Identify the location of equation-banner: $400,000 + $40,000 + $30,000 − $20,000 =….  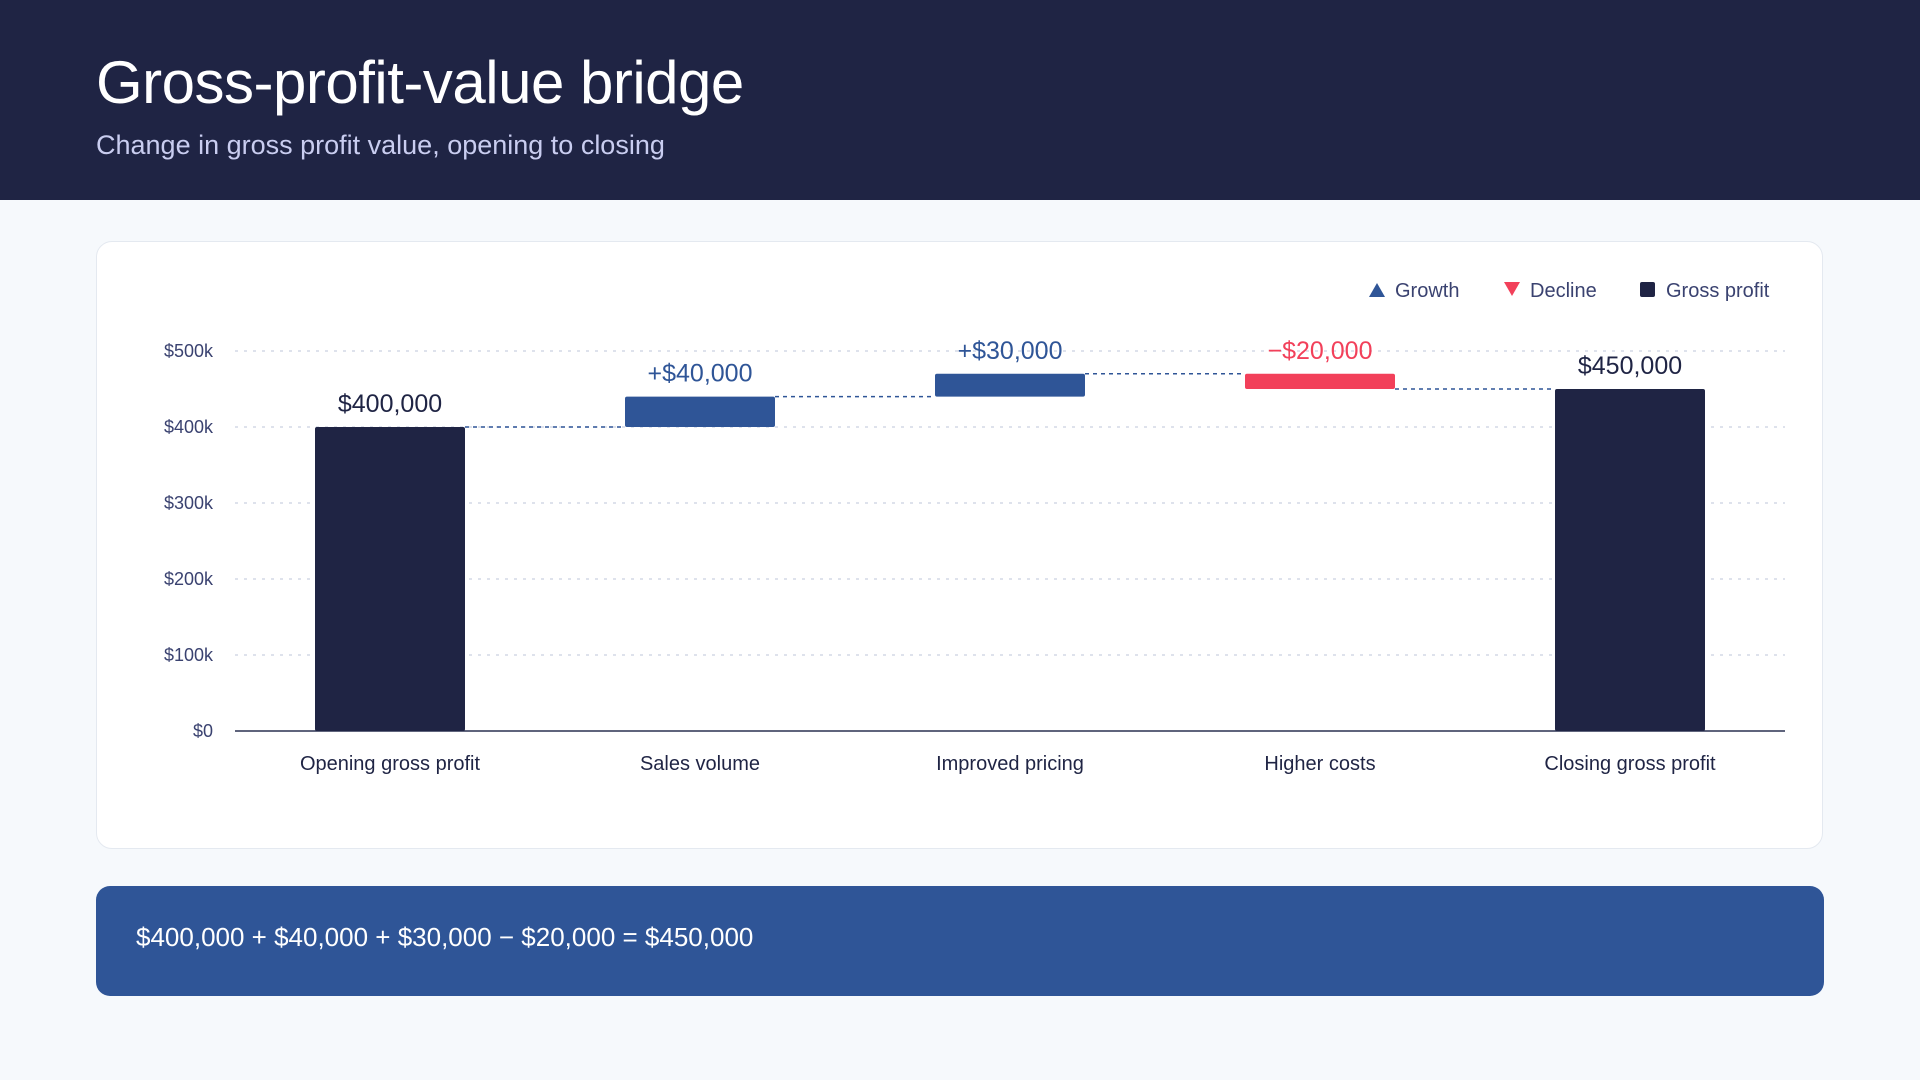
(960, 941).